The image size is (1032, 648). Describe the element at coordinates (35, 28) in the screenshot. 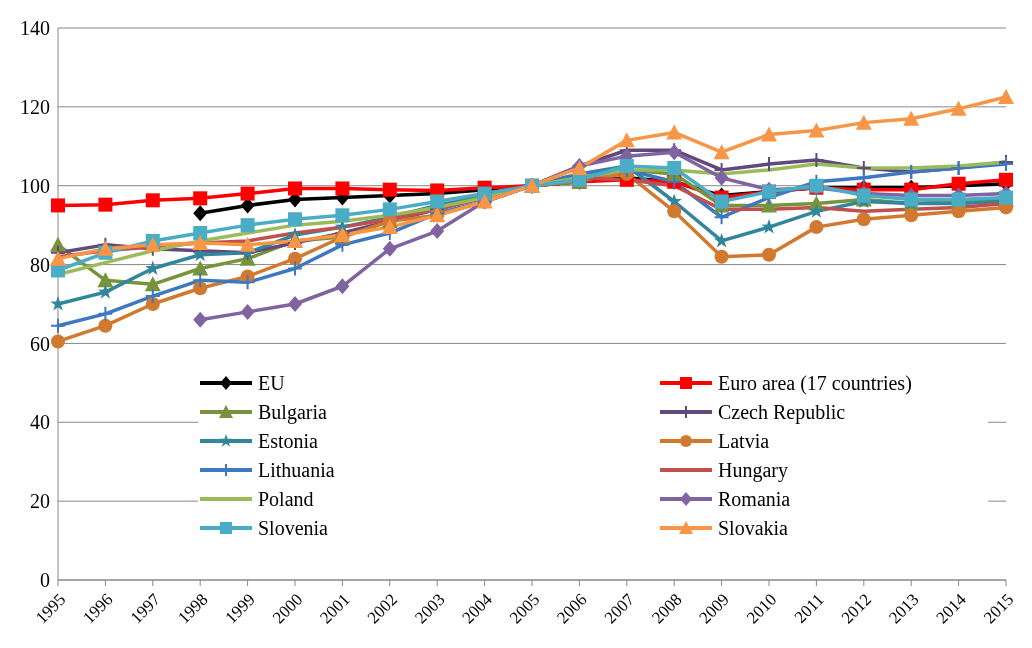

I see `y-tick-label: 140` at that location.